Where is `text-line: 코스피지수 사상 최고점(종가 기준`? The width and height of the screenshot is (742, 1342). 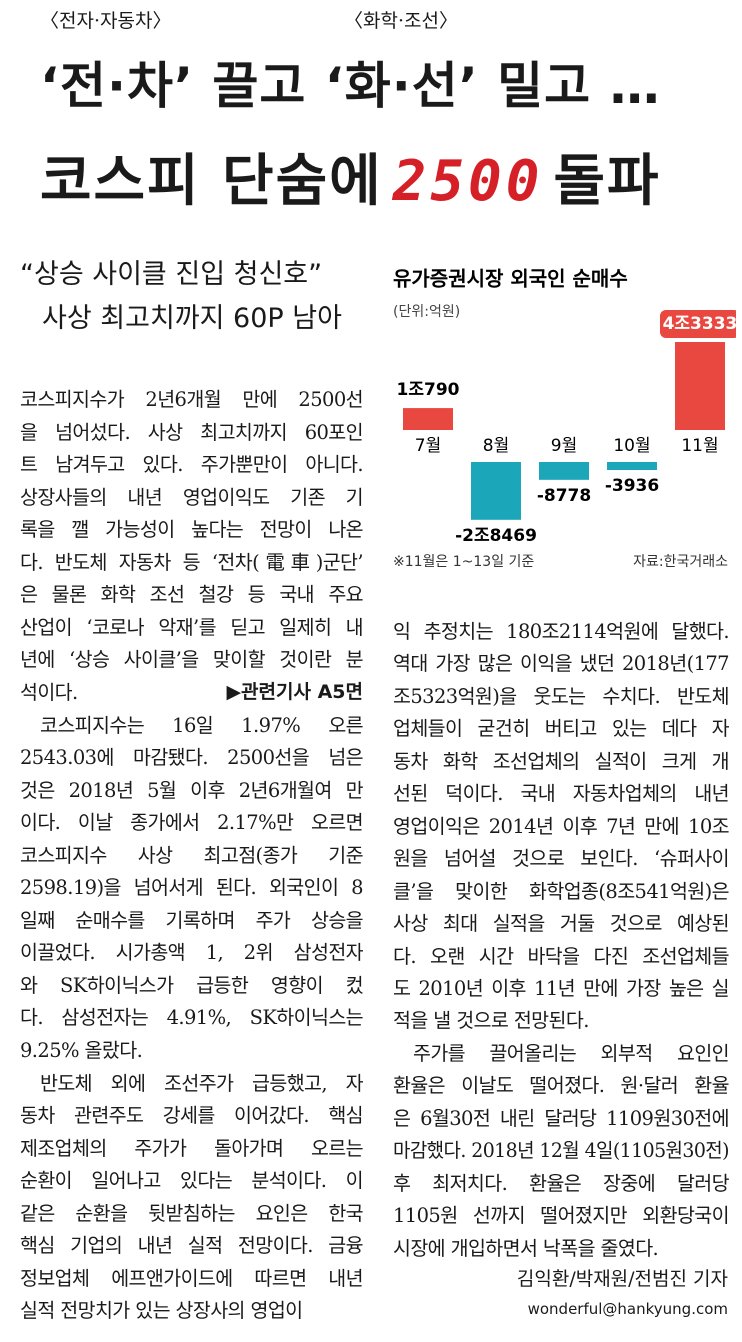 text-line: 코스피지수 사상 최고점(종가 기준 is located at coordinates (191, 855).